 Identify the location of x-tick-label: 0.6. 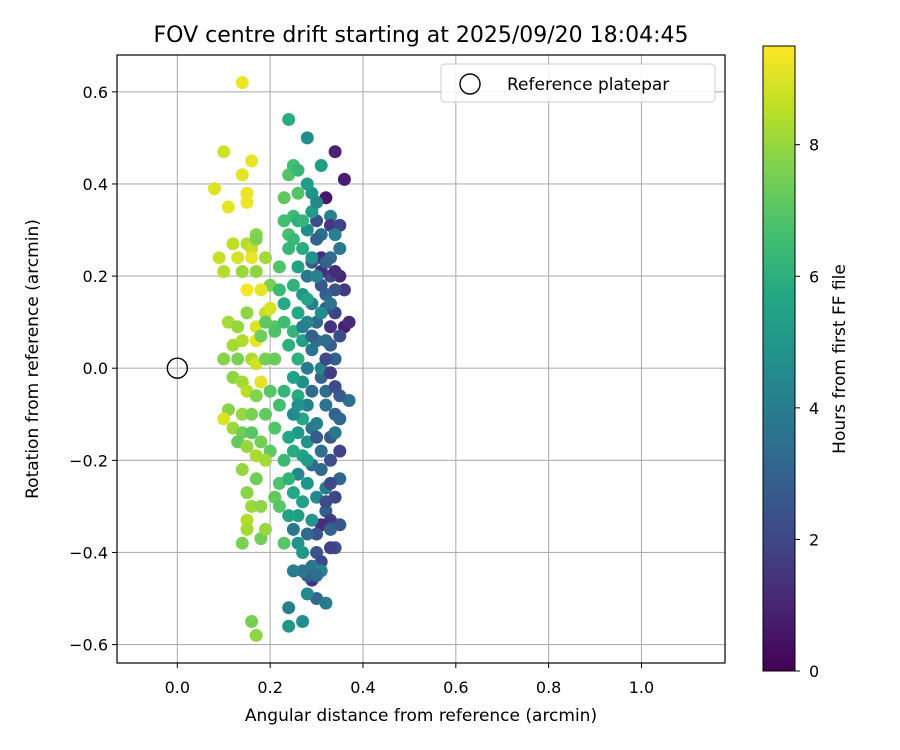
(455, 687).